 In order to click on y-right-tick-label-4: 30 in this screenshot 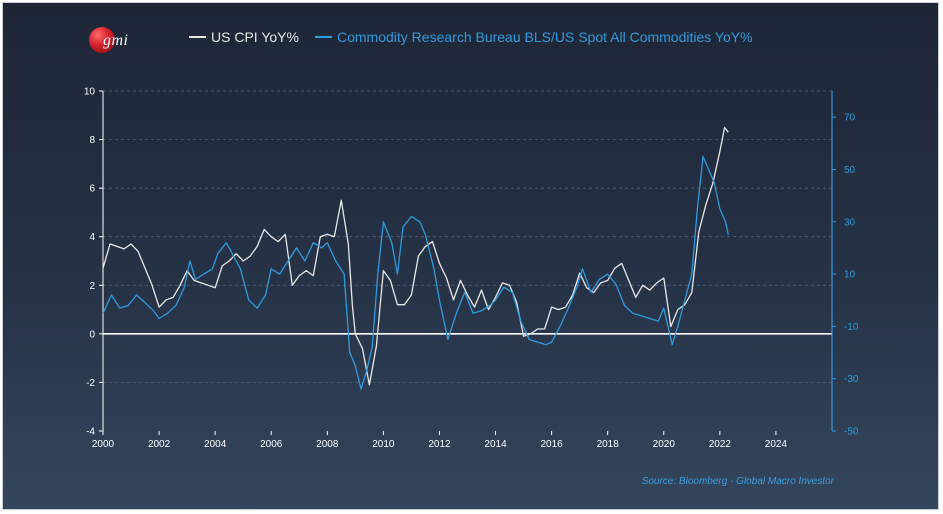, I will do `click(850, 222)`.